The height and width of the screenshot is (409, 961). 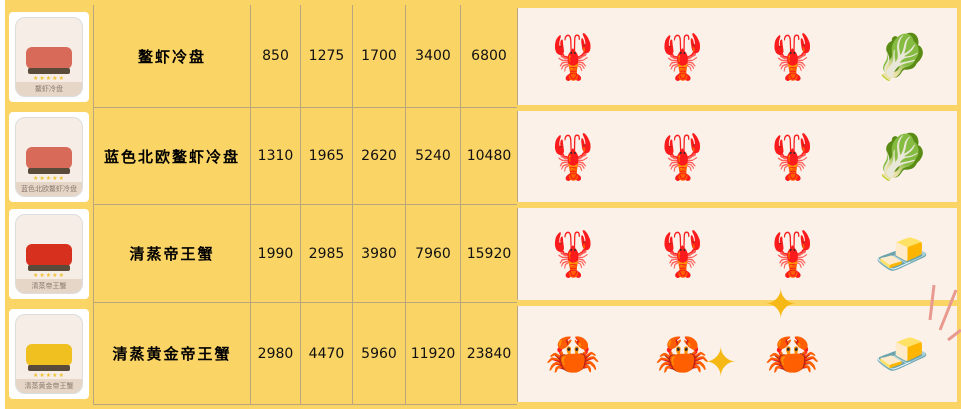 What do you see at coordinates (378, 354) in the screenshot?
I see `price-value: 5960` at bounding box center [378, 354].